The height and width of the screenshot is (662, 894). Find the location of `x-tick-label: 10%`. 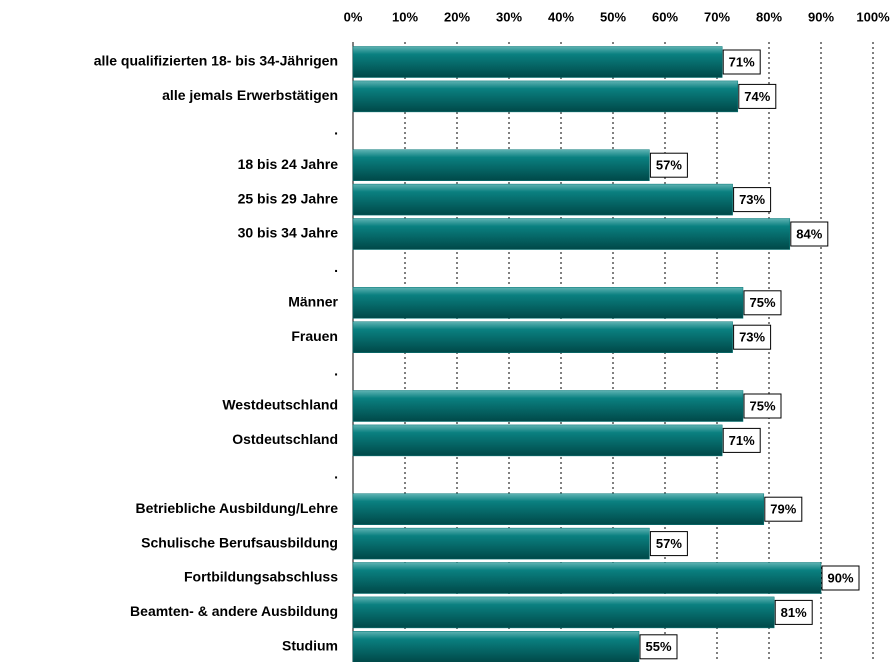

x-tick-label: 10% is located at coordinates (405, 16).